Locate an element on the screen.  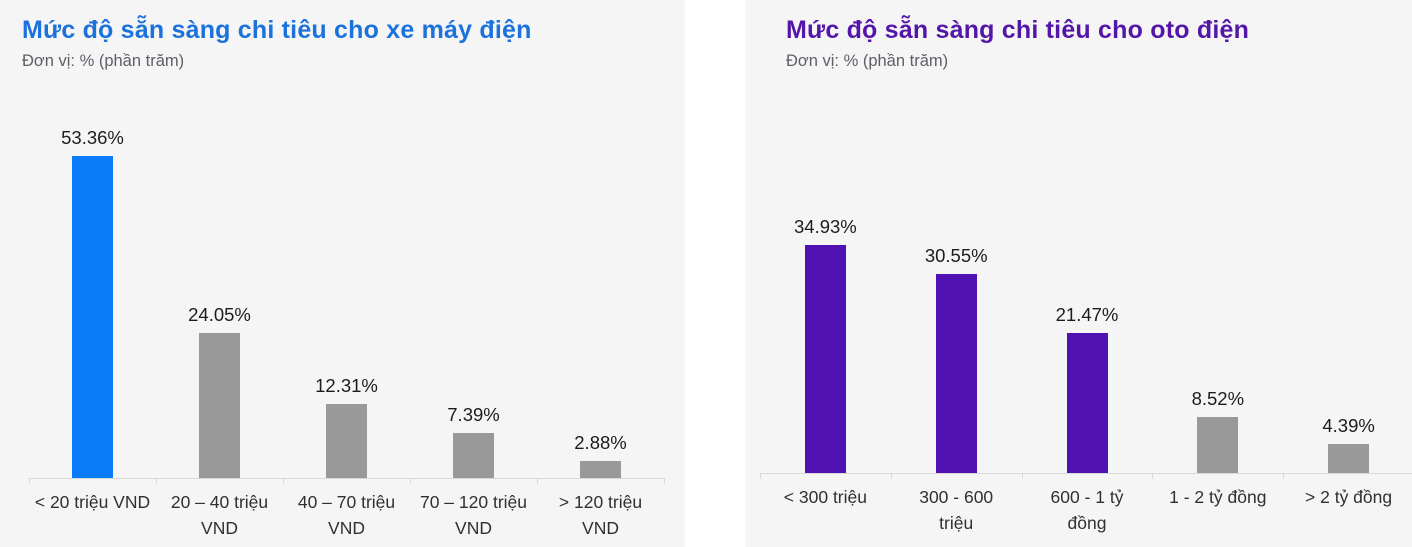
bar-value-label: 2.88% is located at coordinates (600, 442).